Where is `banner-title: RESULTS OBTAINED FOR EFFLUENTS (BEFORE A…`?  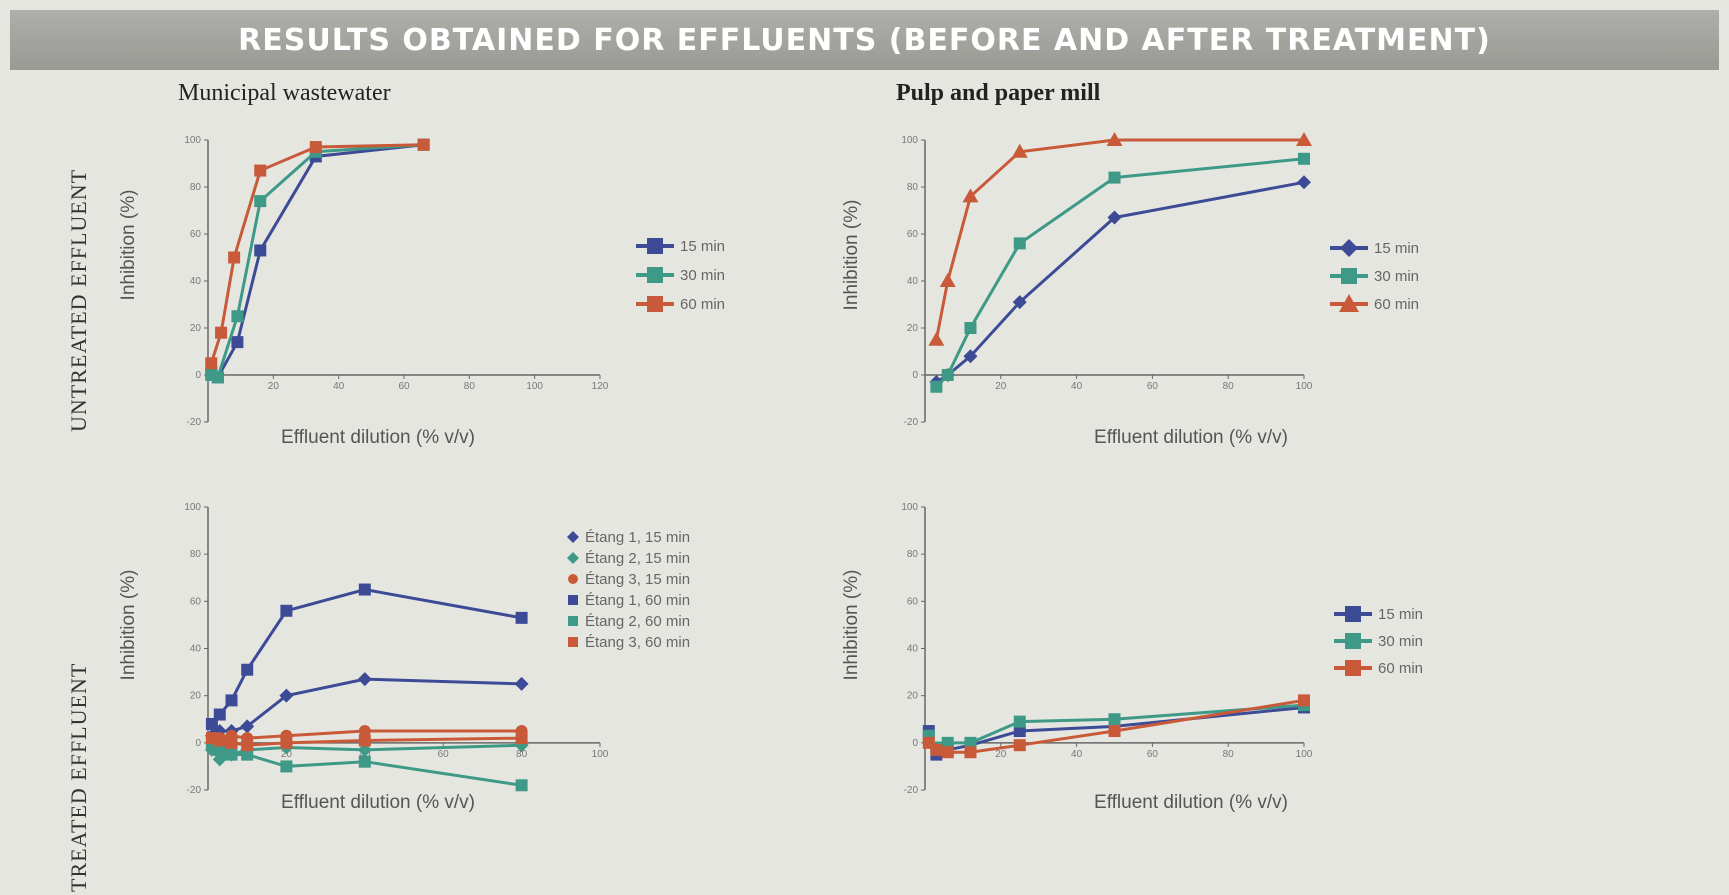 banner-title: RESULTS OBTAINED FOR EFFLUENTS (BEFORE A… is located at coordinates (864, 40).